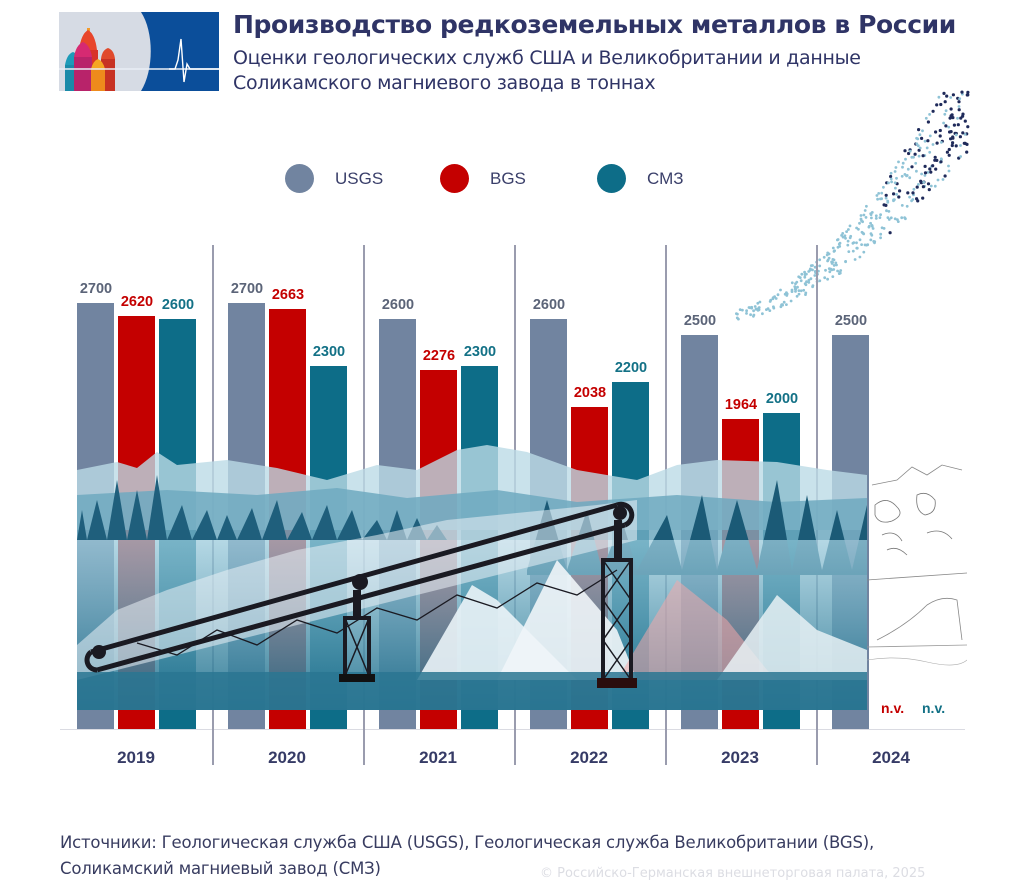  I want to click on legend-label: BGS, so click(508, 178).